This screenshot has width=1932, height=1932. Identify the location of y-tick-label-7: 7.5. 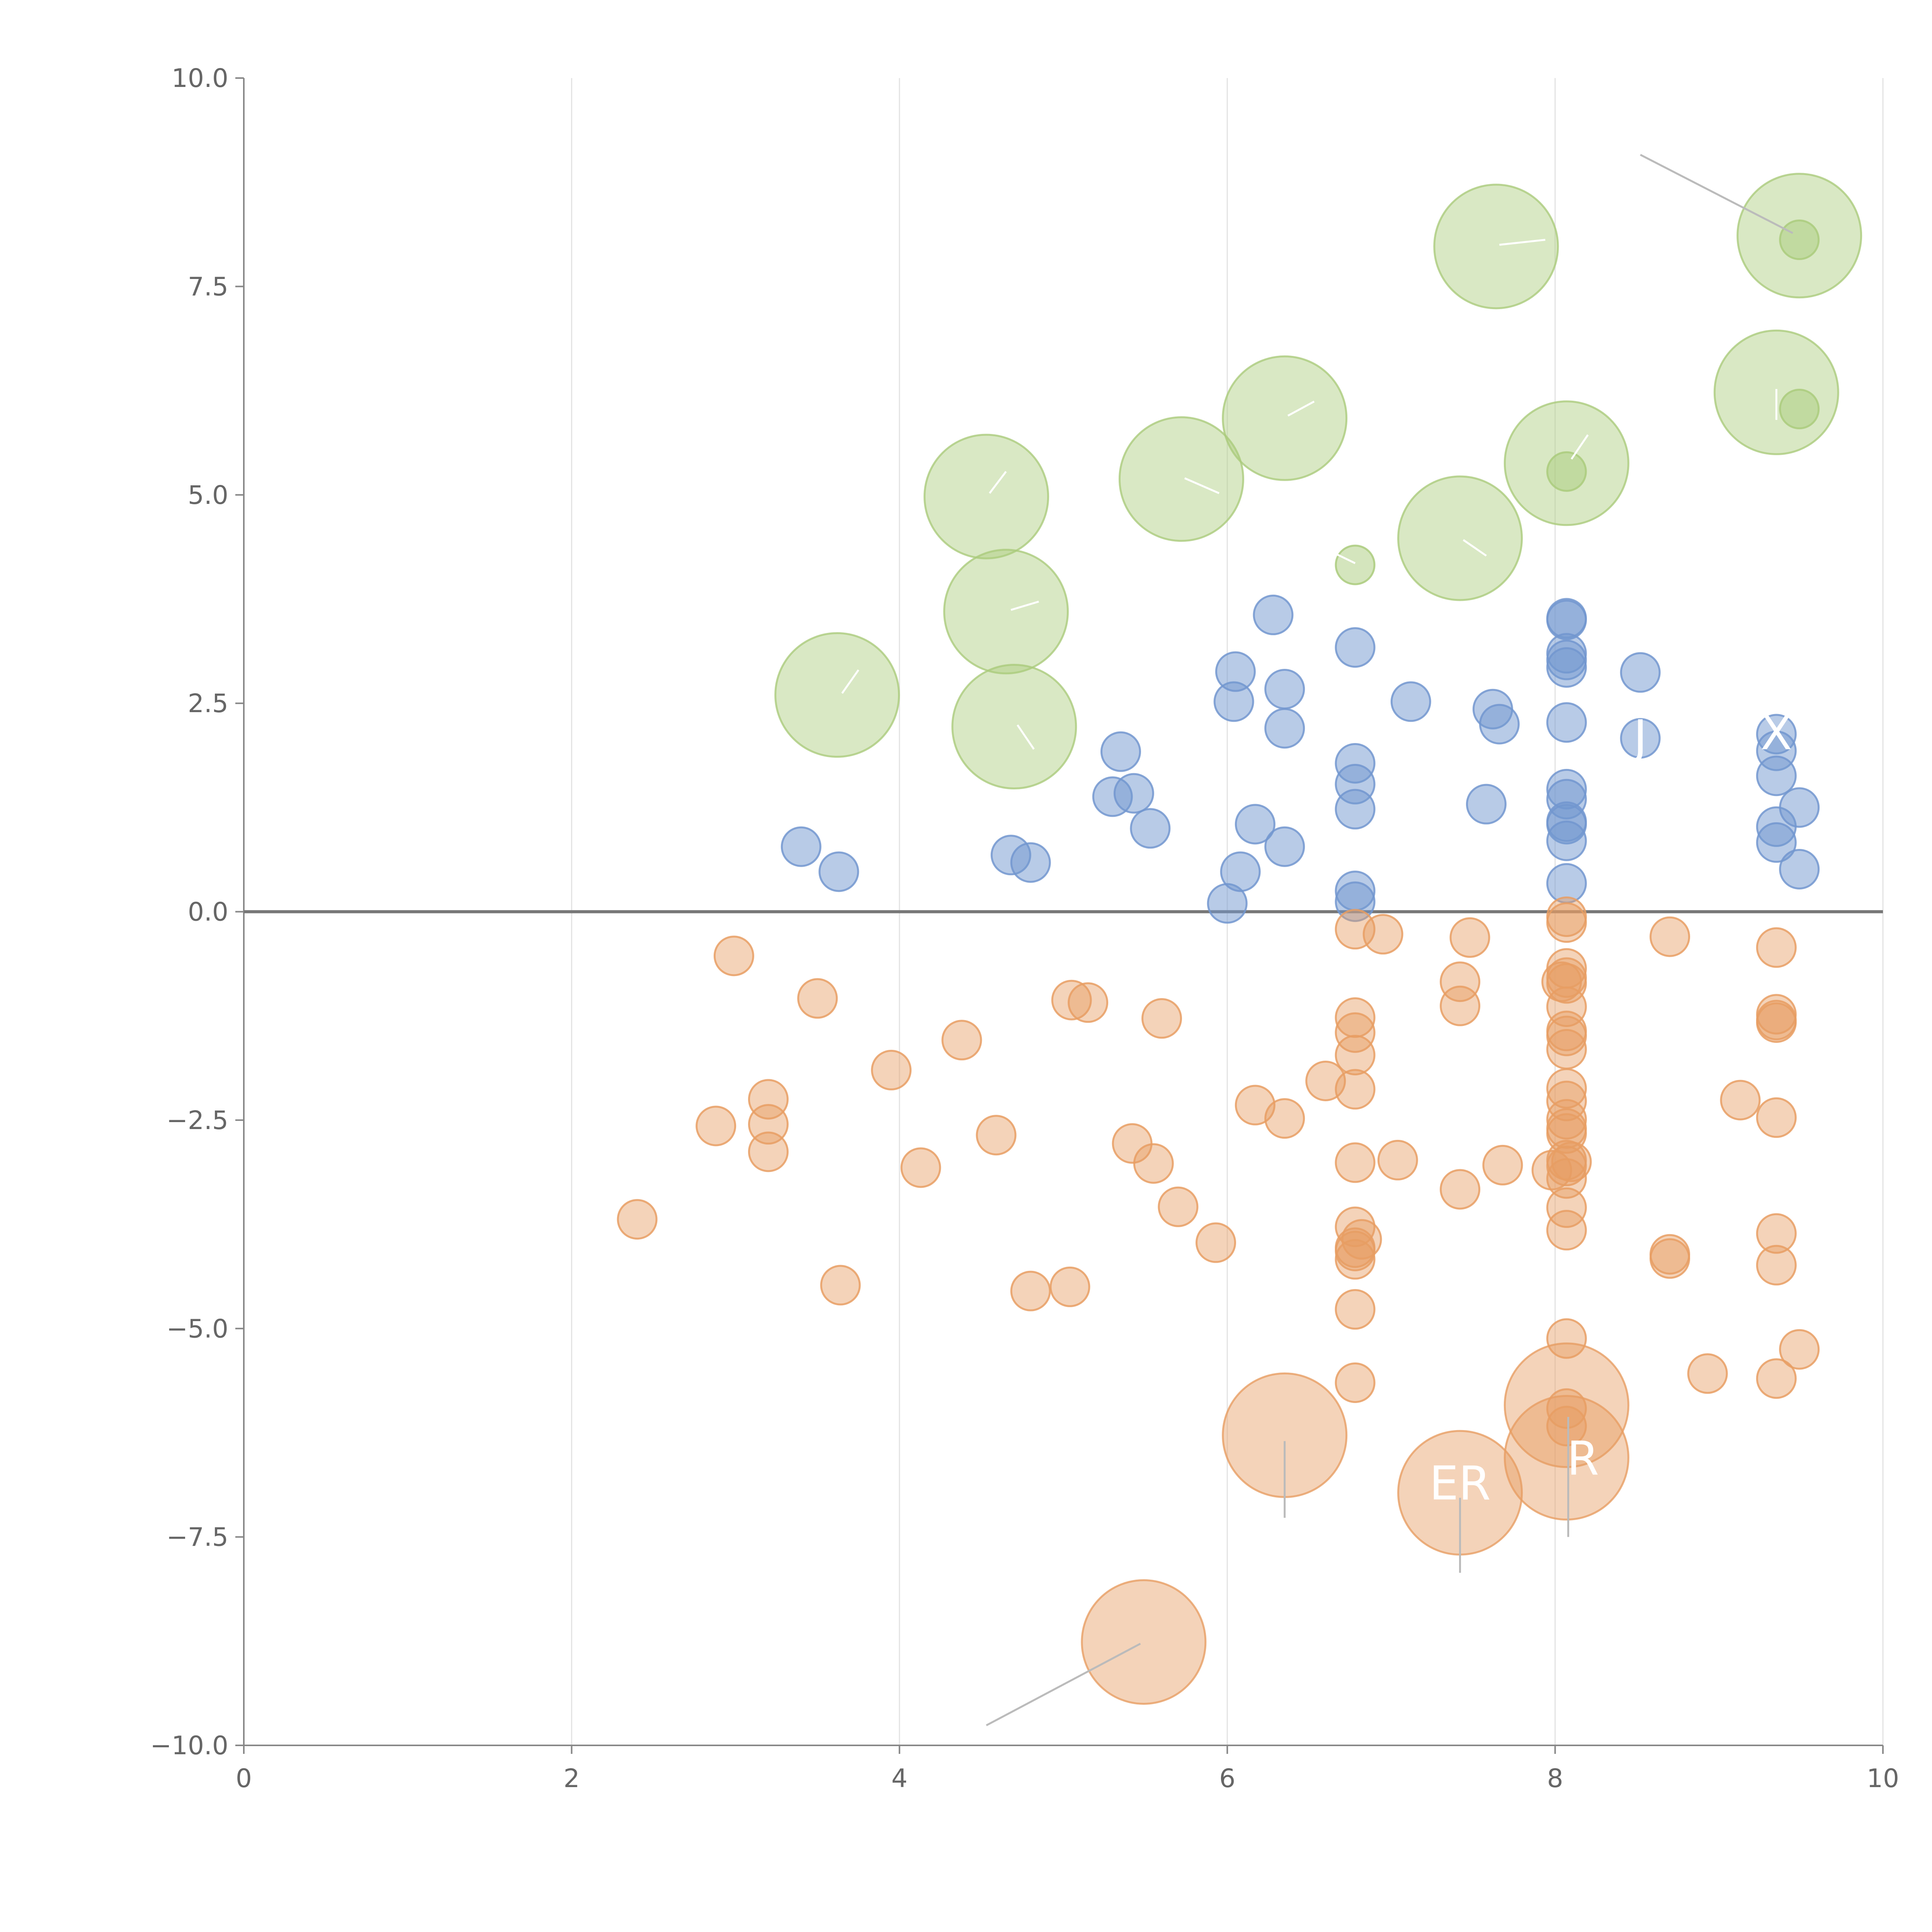
(208, 287).